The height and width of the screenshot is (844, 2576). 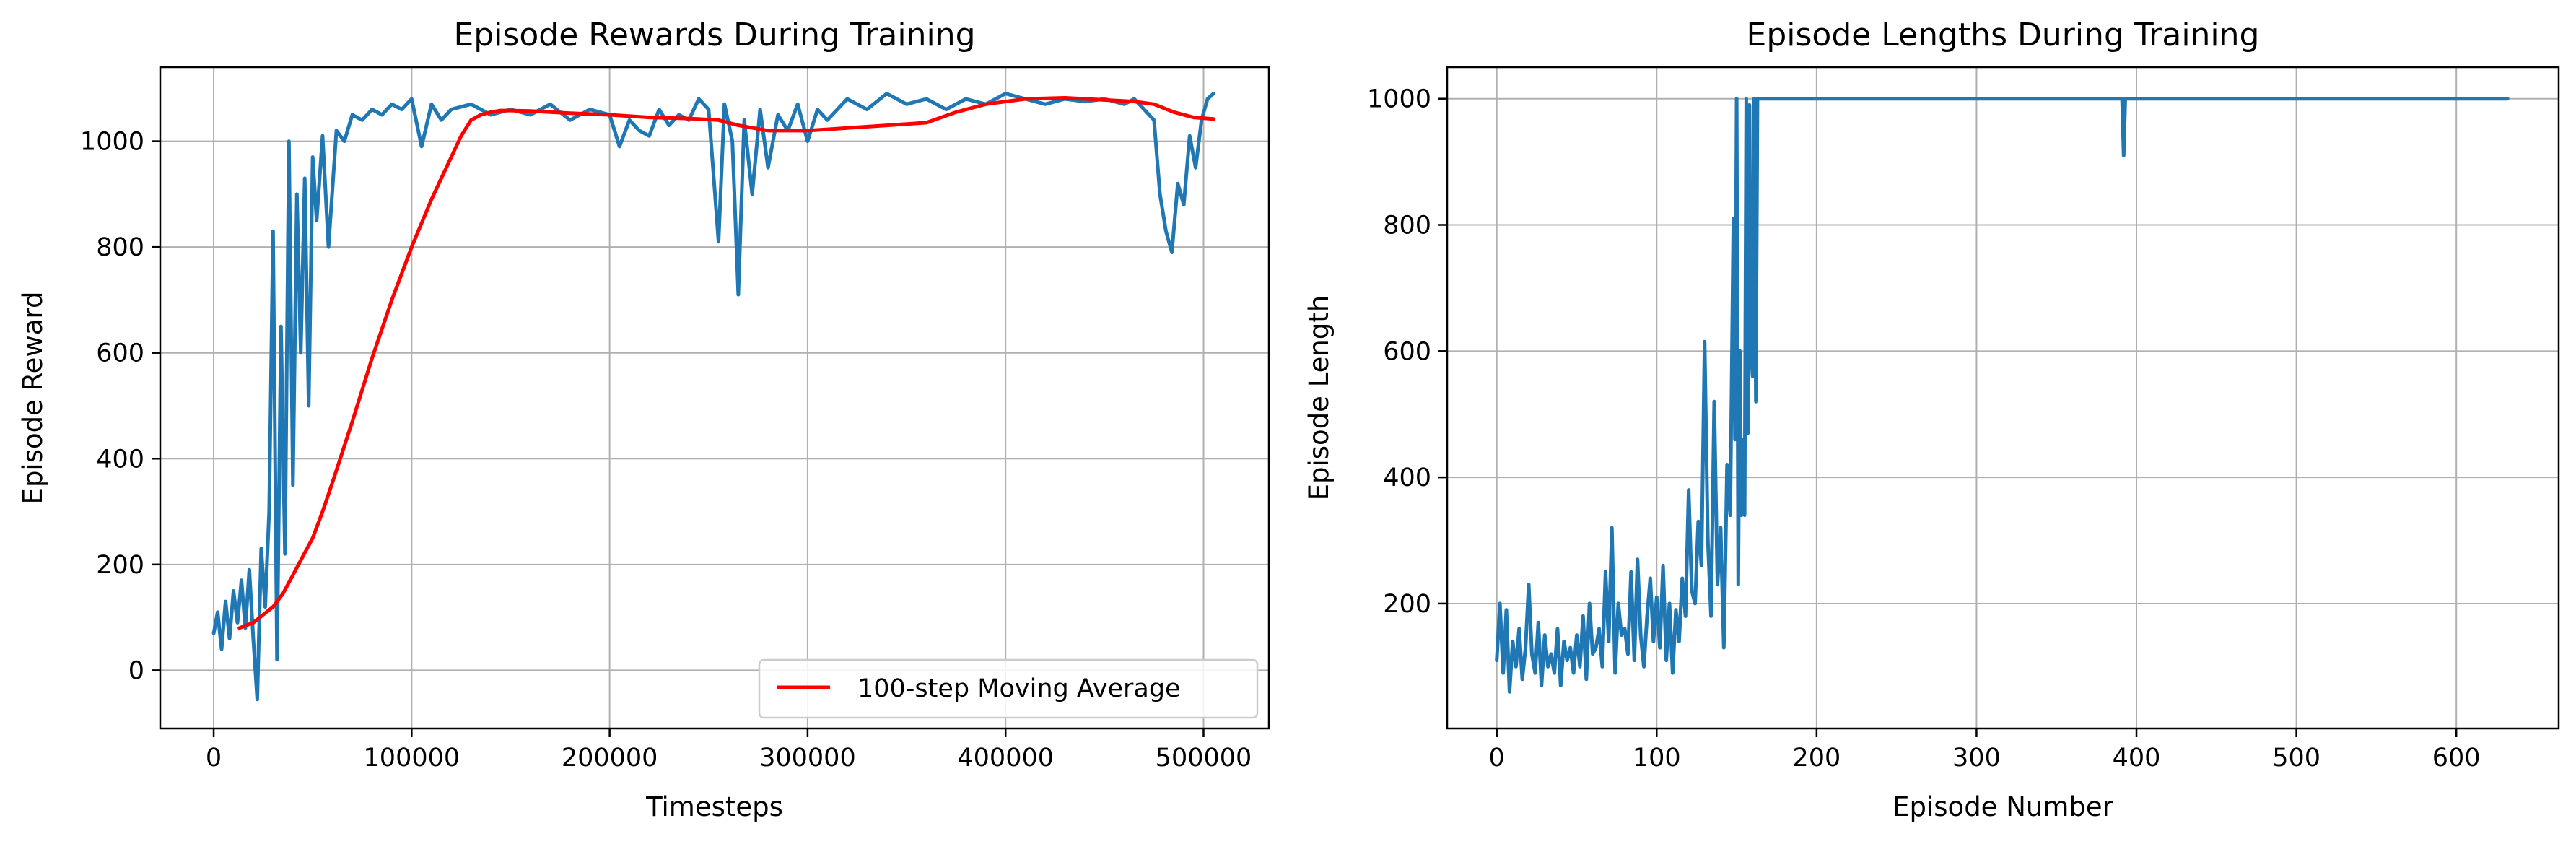 What do you see at coordinates (2002, 806) in the screenshot?
I see `lengths-x-axis-label: Episode Number` at bounding box center [2002, 806].